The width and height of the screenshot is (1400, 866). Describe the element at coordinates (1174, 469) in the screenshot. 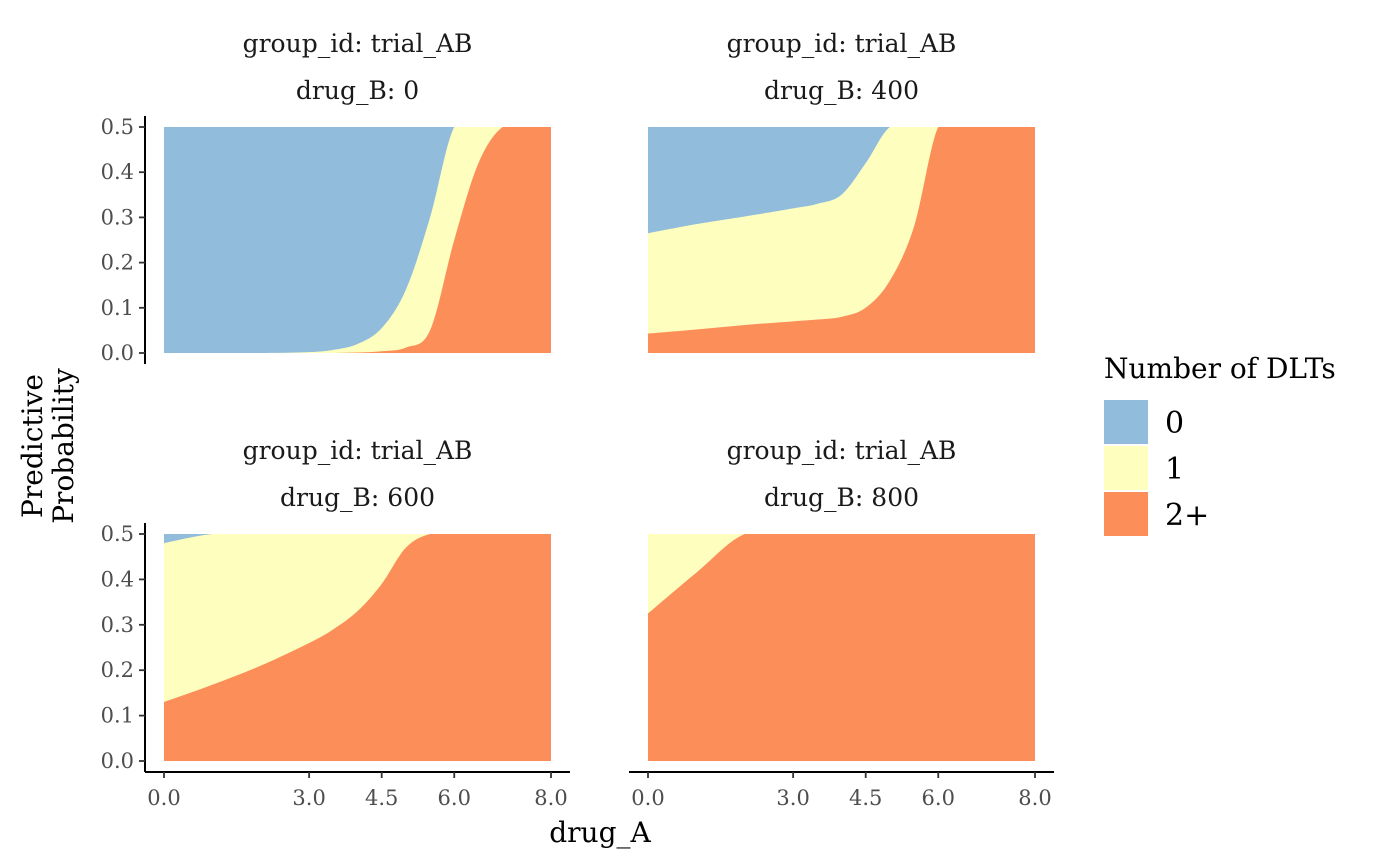

I see `legend-label-1: 1` at that location.